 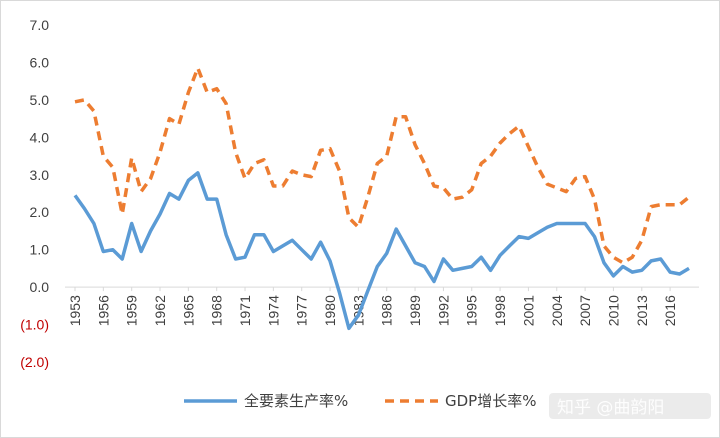 I want to click on watermark: 知乎 @曲韵阳, so click(x=630, y=406).